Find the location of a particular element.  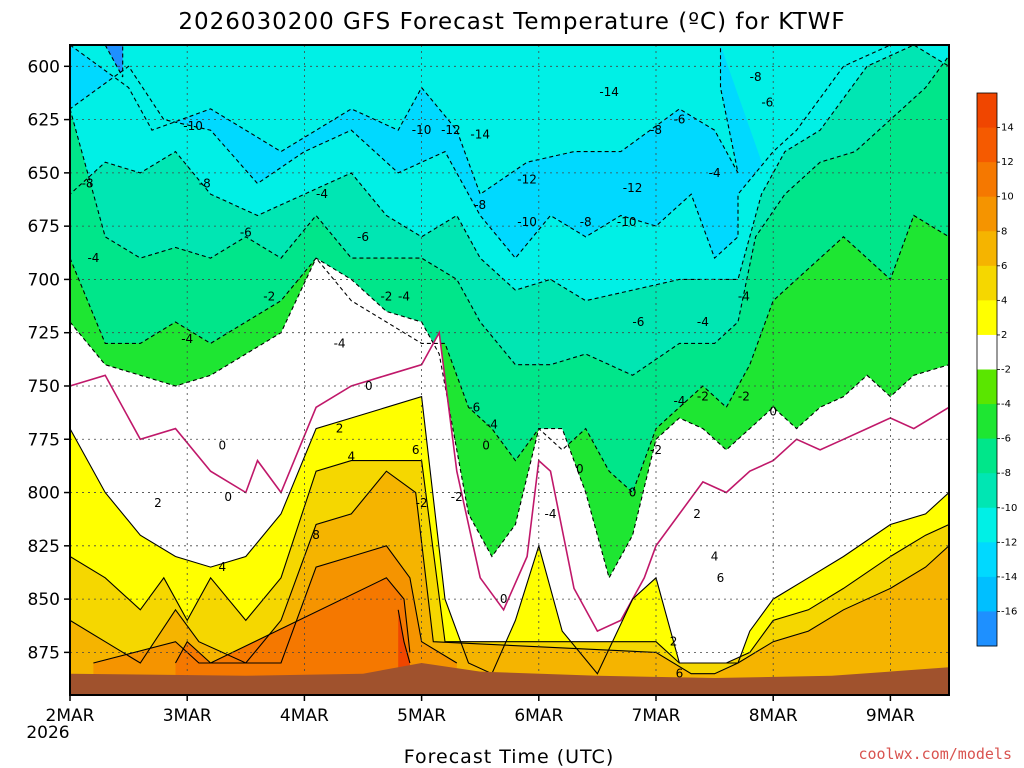

colorbar-tick-label: -4 is located at coordinates (1006, 404).